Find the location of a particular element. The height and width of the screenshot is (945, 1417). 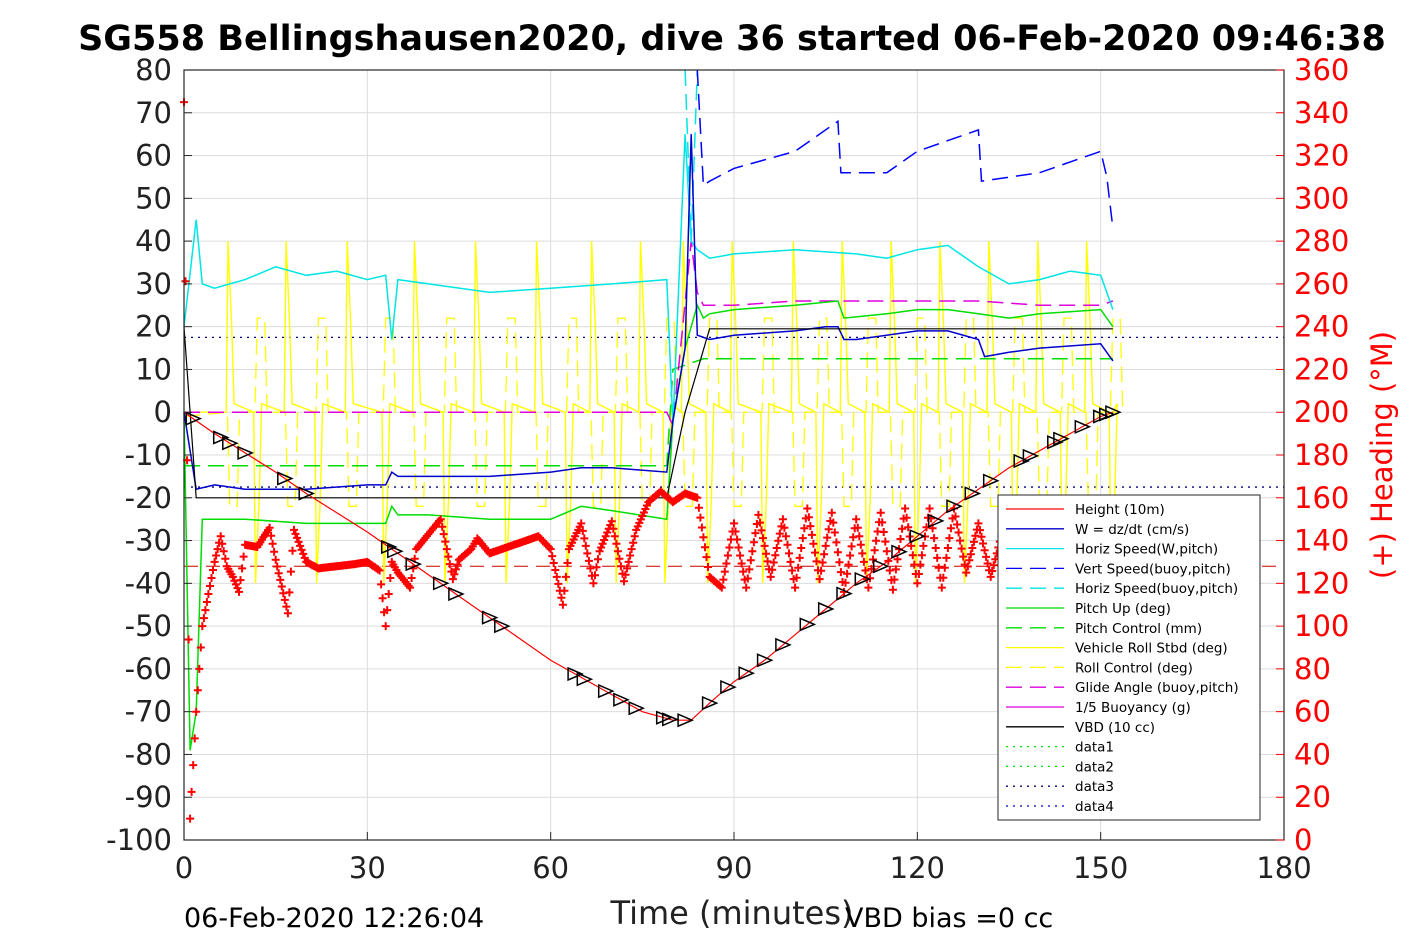

legend-label: Pitch Control (mm) is located at coordinates (1138, 629).